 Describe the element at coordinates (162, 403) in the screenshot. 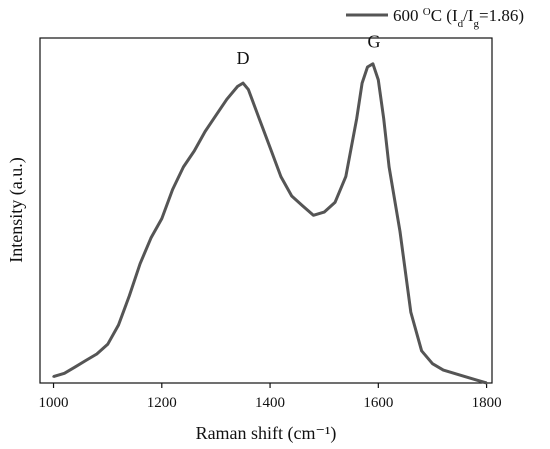

I see `x-tick-label-1: 1200` at that location.